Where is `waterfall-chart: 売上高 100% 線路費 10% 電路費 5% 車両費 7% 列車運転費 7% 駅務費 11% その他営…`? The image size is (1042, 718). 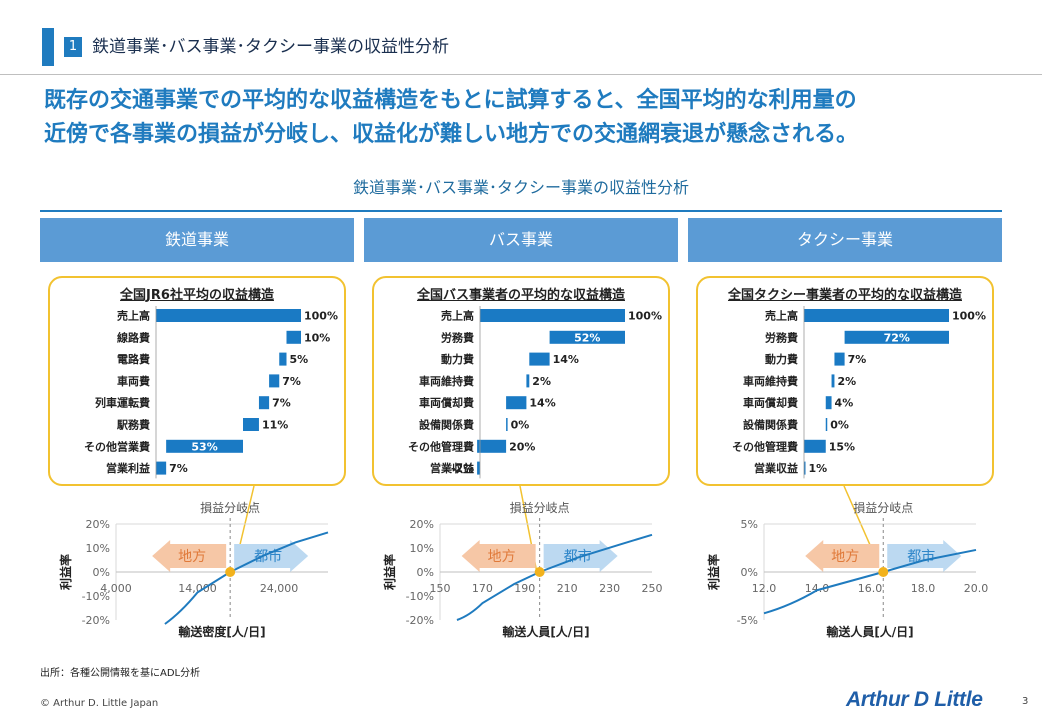 waterfall-chart: 売上高 100% 線路費 10% 電路費 5% 車両費 7% 列車運転費 7% 駅務費 11% その他営… is located at coordinates (211, 392).